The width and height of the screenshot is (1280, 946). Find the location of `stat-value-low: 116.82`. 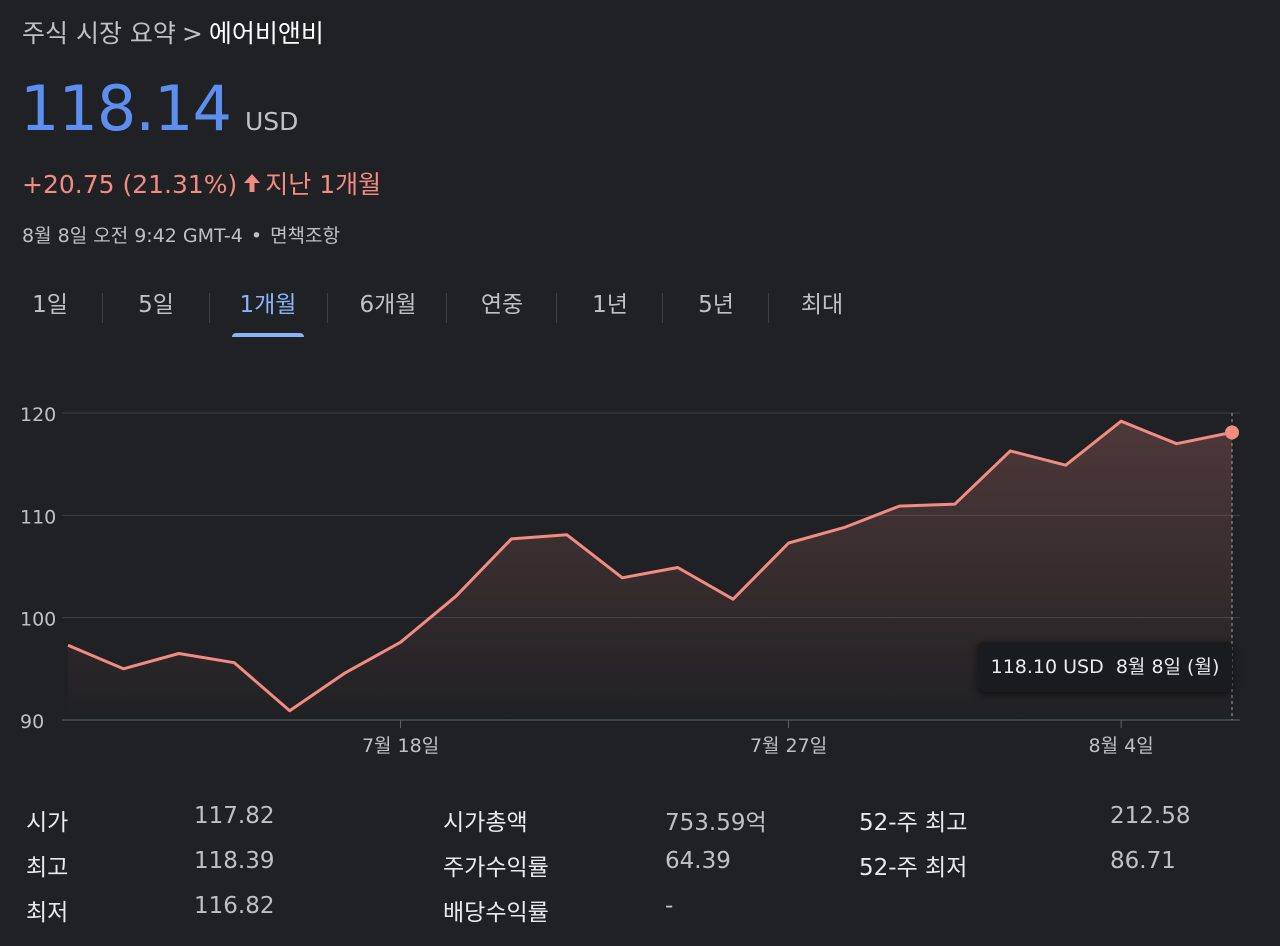

stat-value-low: 116.82 is located at coordinates (234, 906).